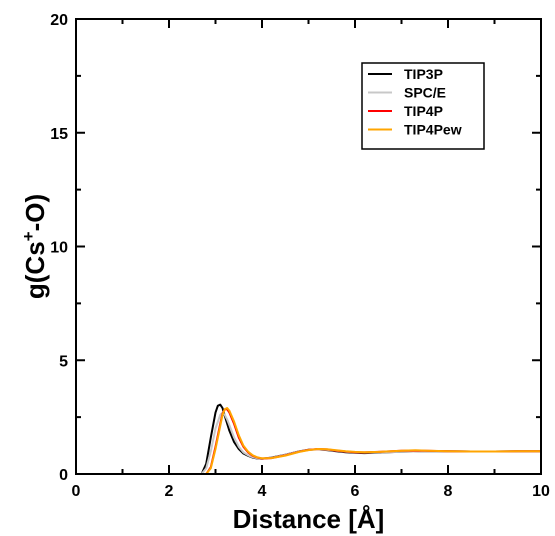 Image resolution: width=555 pixels, height=536 pixels. What do you see at coordinates (35, 213) in the screenshot?
I see `y-axis-title-suffix: -O)` at bounding box center [35, 213].